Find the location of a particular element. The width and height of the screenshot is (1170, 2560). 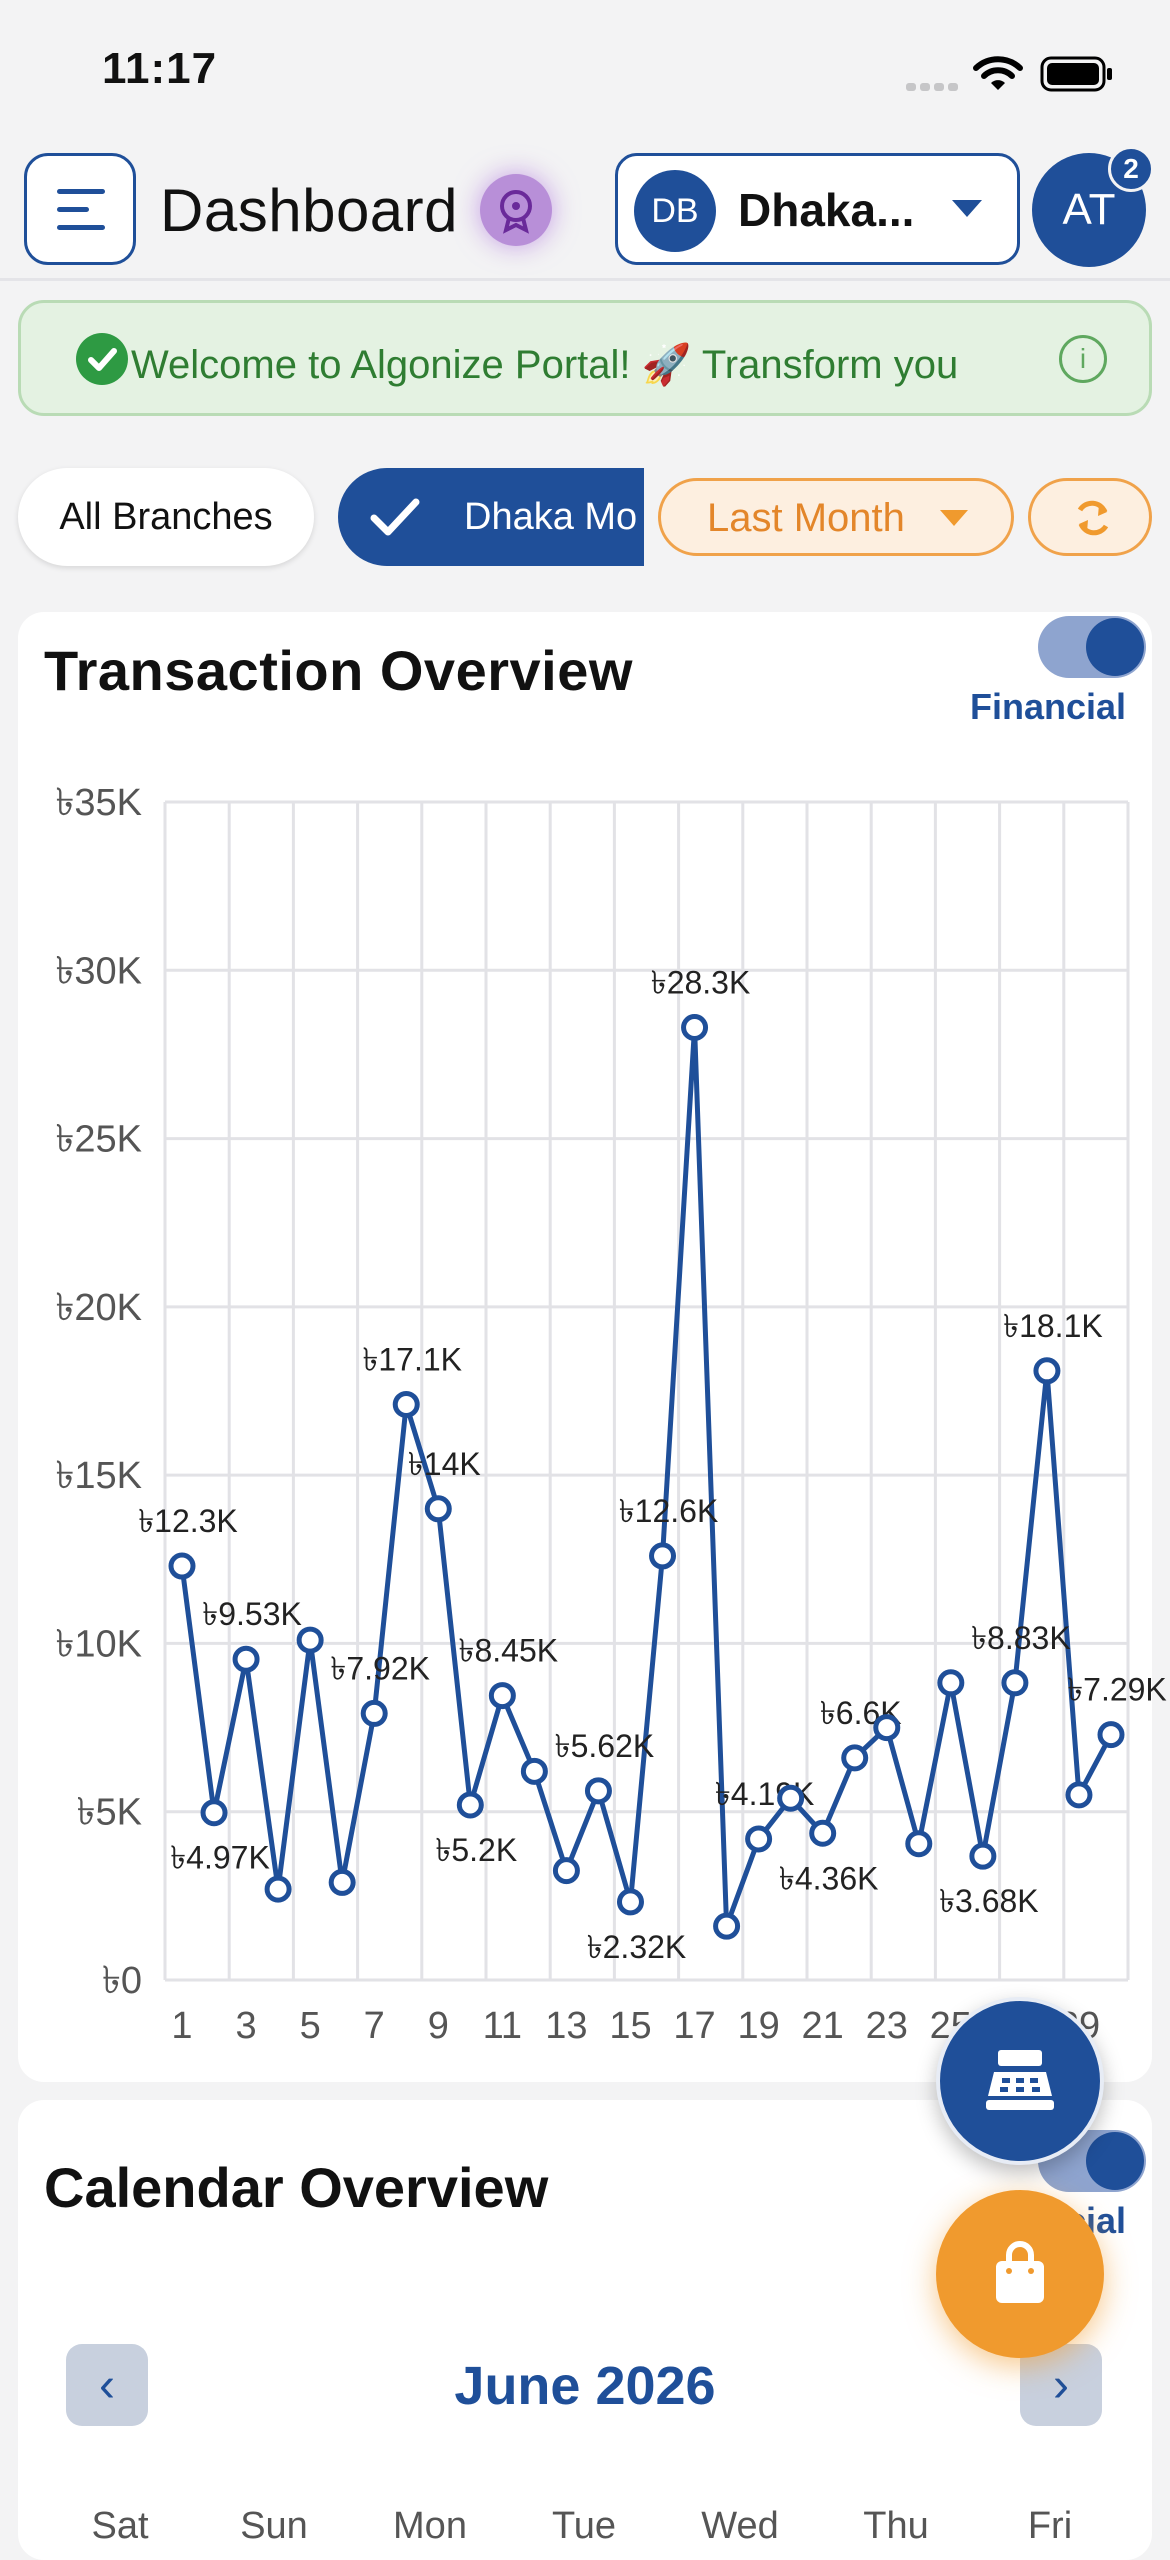

weekday-label: Sat is located at coordinates (120, 2526).